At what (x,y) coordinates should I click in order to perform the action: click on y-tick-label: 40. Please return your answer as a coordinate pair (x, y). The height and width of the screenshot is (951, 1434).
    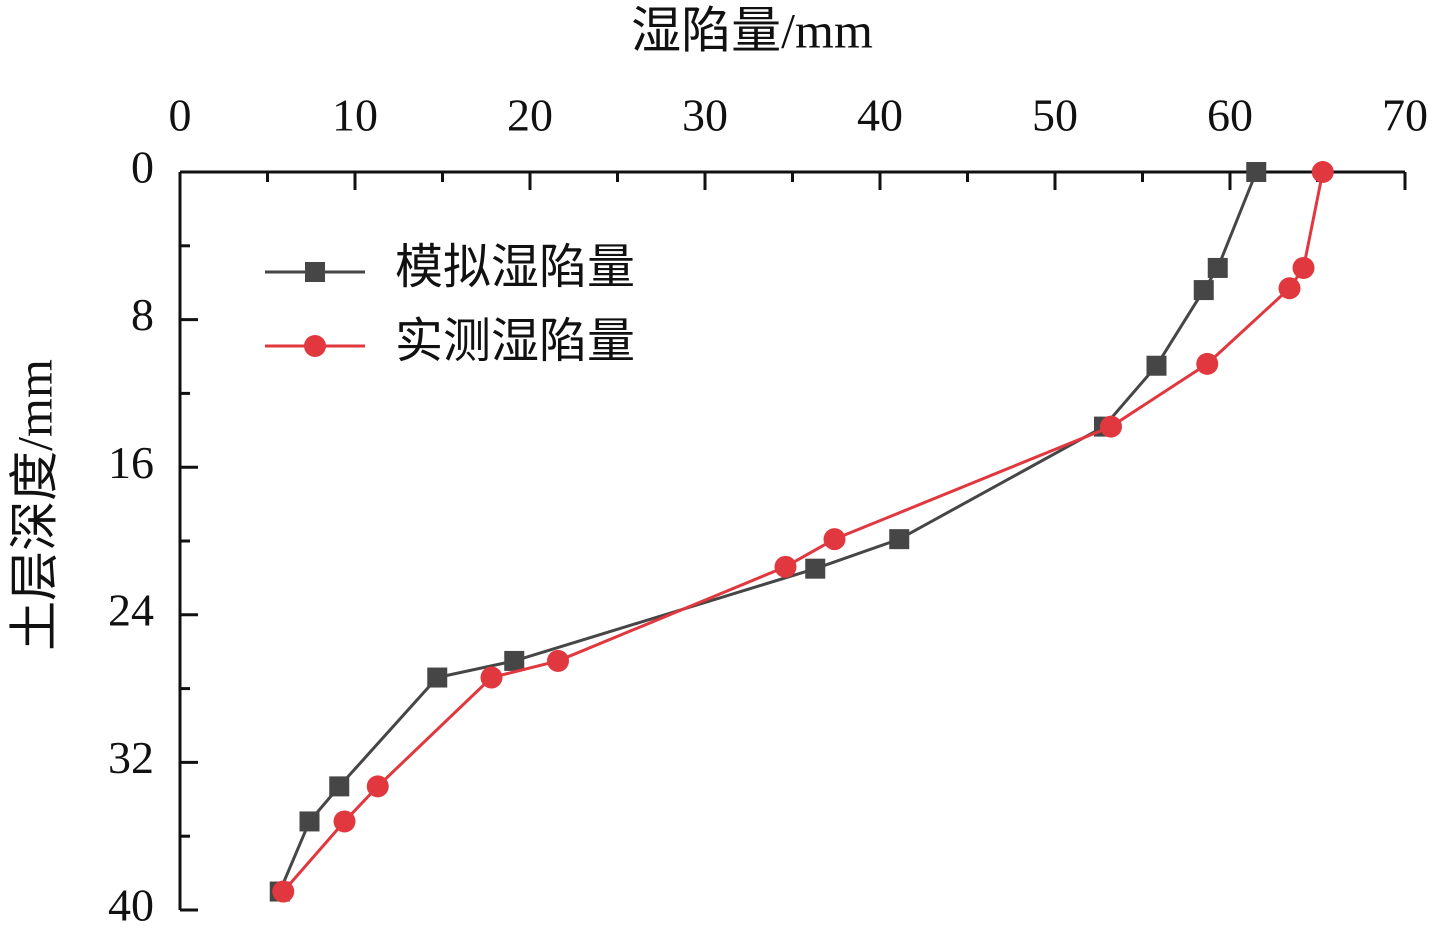
    Looking at the image, I should click on (131, 905).